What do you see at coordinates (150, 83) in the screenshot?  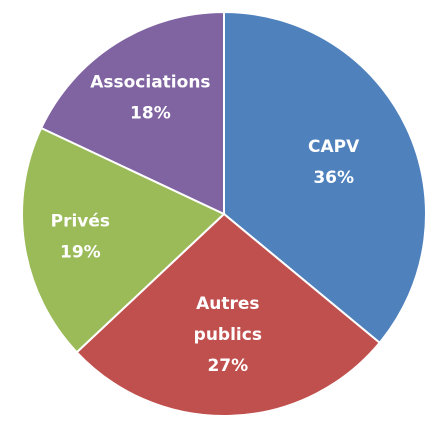 I see `category-label: Associations` at bounding box center [150, 83].